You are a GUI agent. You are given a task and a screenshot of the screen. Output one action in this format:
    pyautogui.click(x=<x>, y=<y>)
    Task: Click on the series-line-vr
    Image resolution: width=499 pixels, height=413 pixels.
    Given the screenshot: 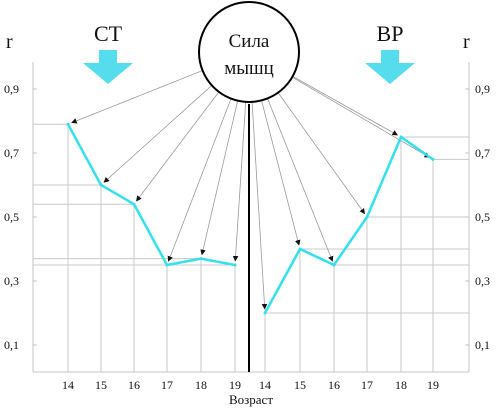 What is the action you would take?
    pyautogui.click(x=348, y=224)
    